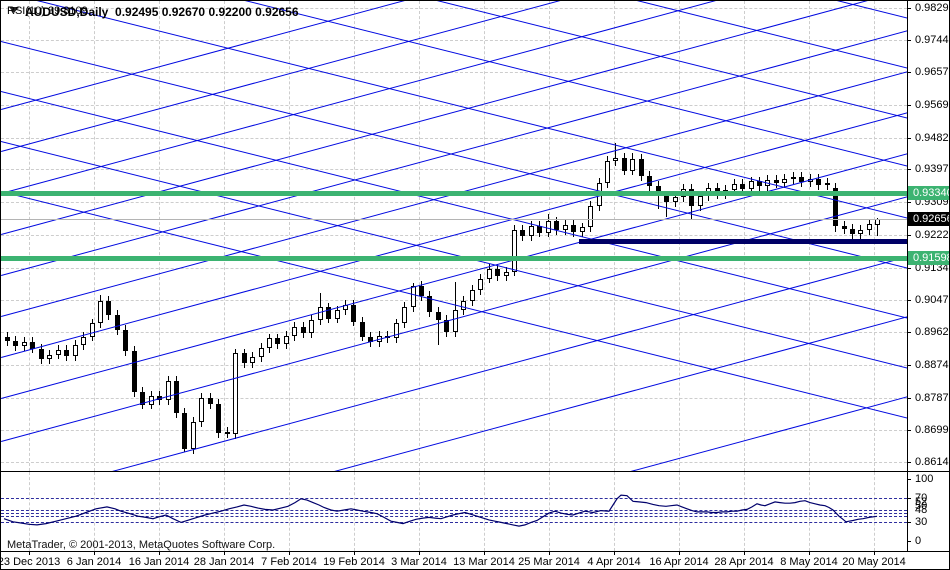 This screenshot has height=570, width=950. Describe the element at coordinates (454, 193) in the screenshot. I see `horizontal-line-resistance` at that location.